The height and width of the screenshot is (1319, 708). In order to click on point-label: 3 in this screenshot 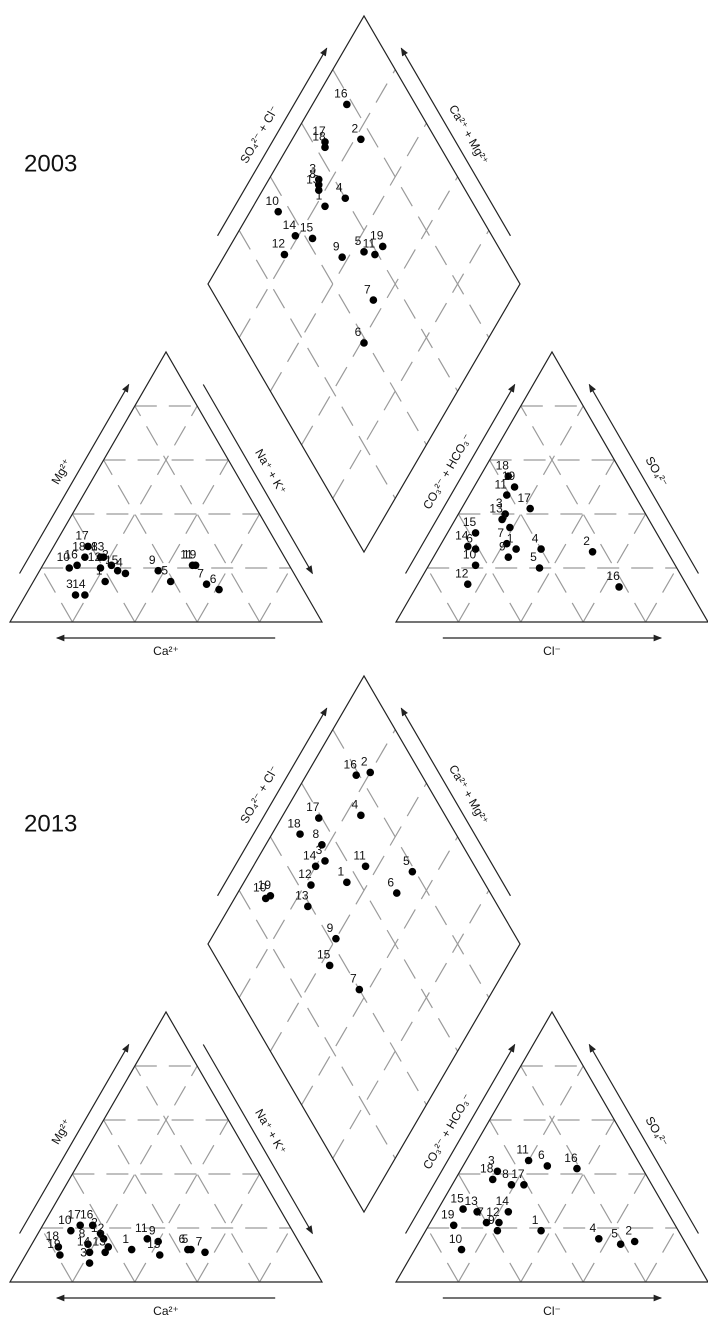, I will do `click(69, 584)`.